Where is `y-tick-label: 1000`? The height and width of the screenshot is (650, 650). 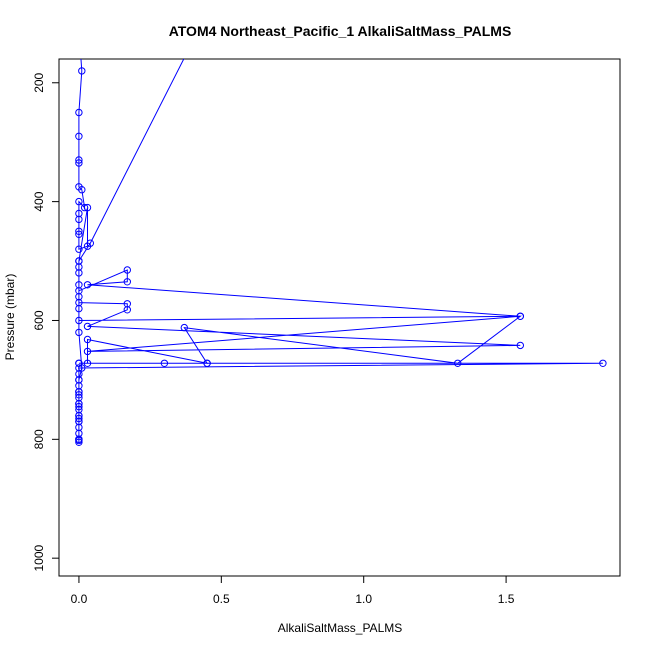
y-tick-label: 1000 is located at coordinates (39, 558).